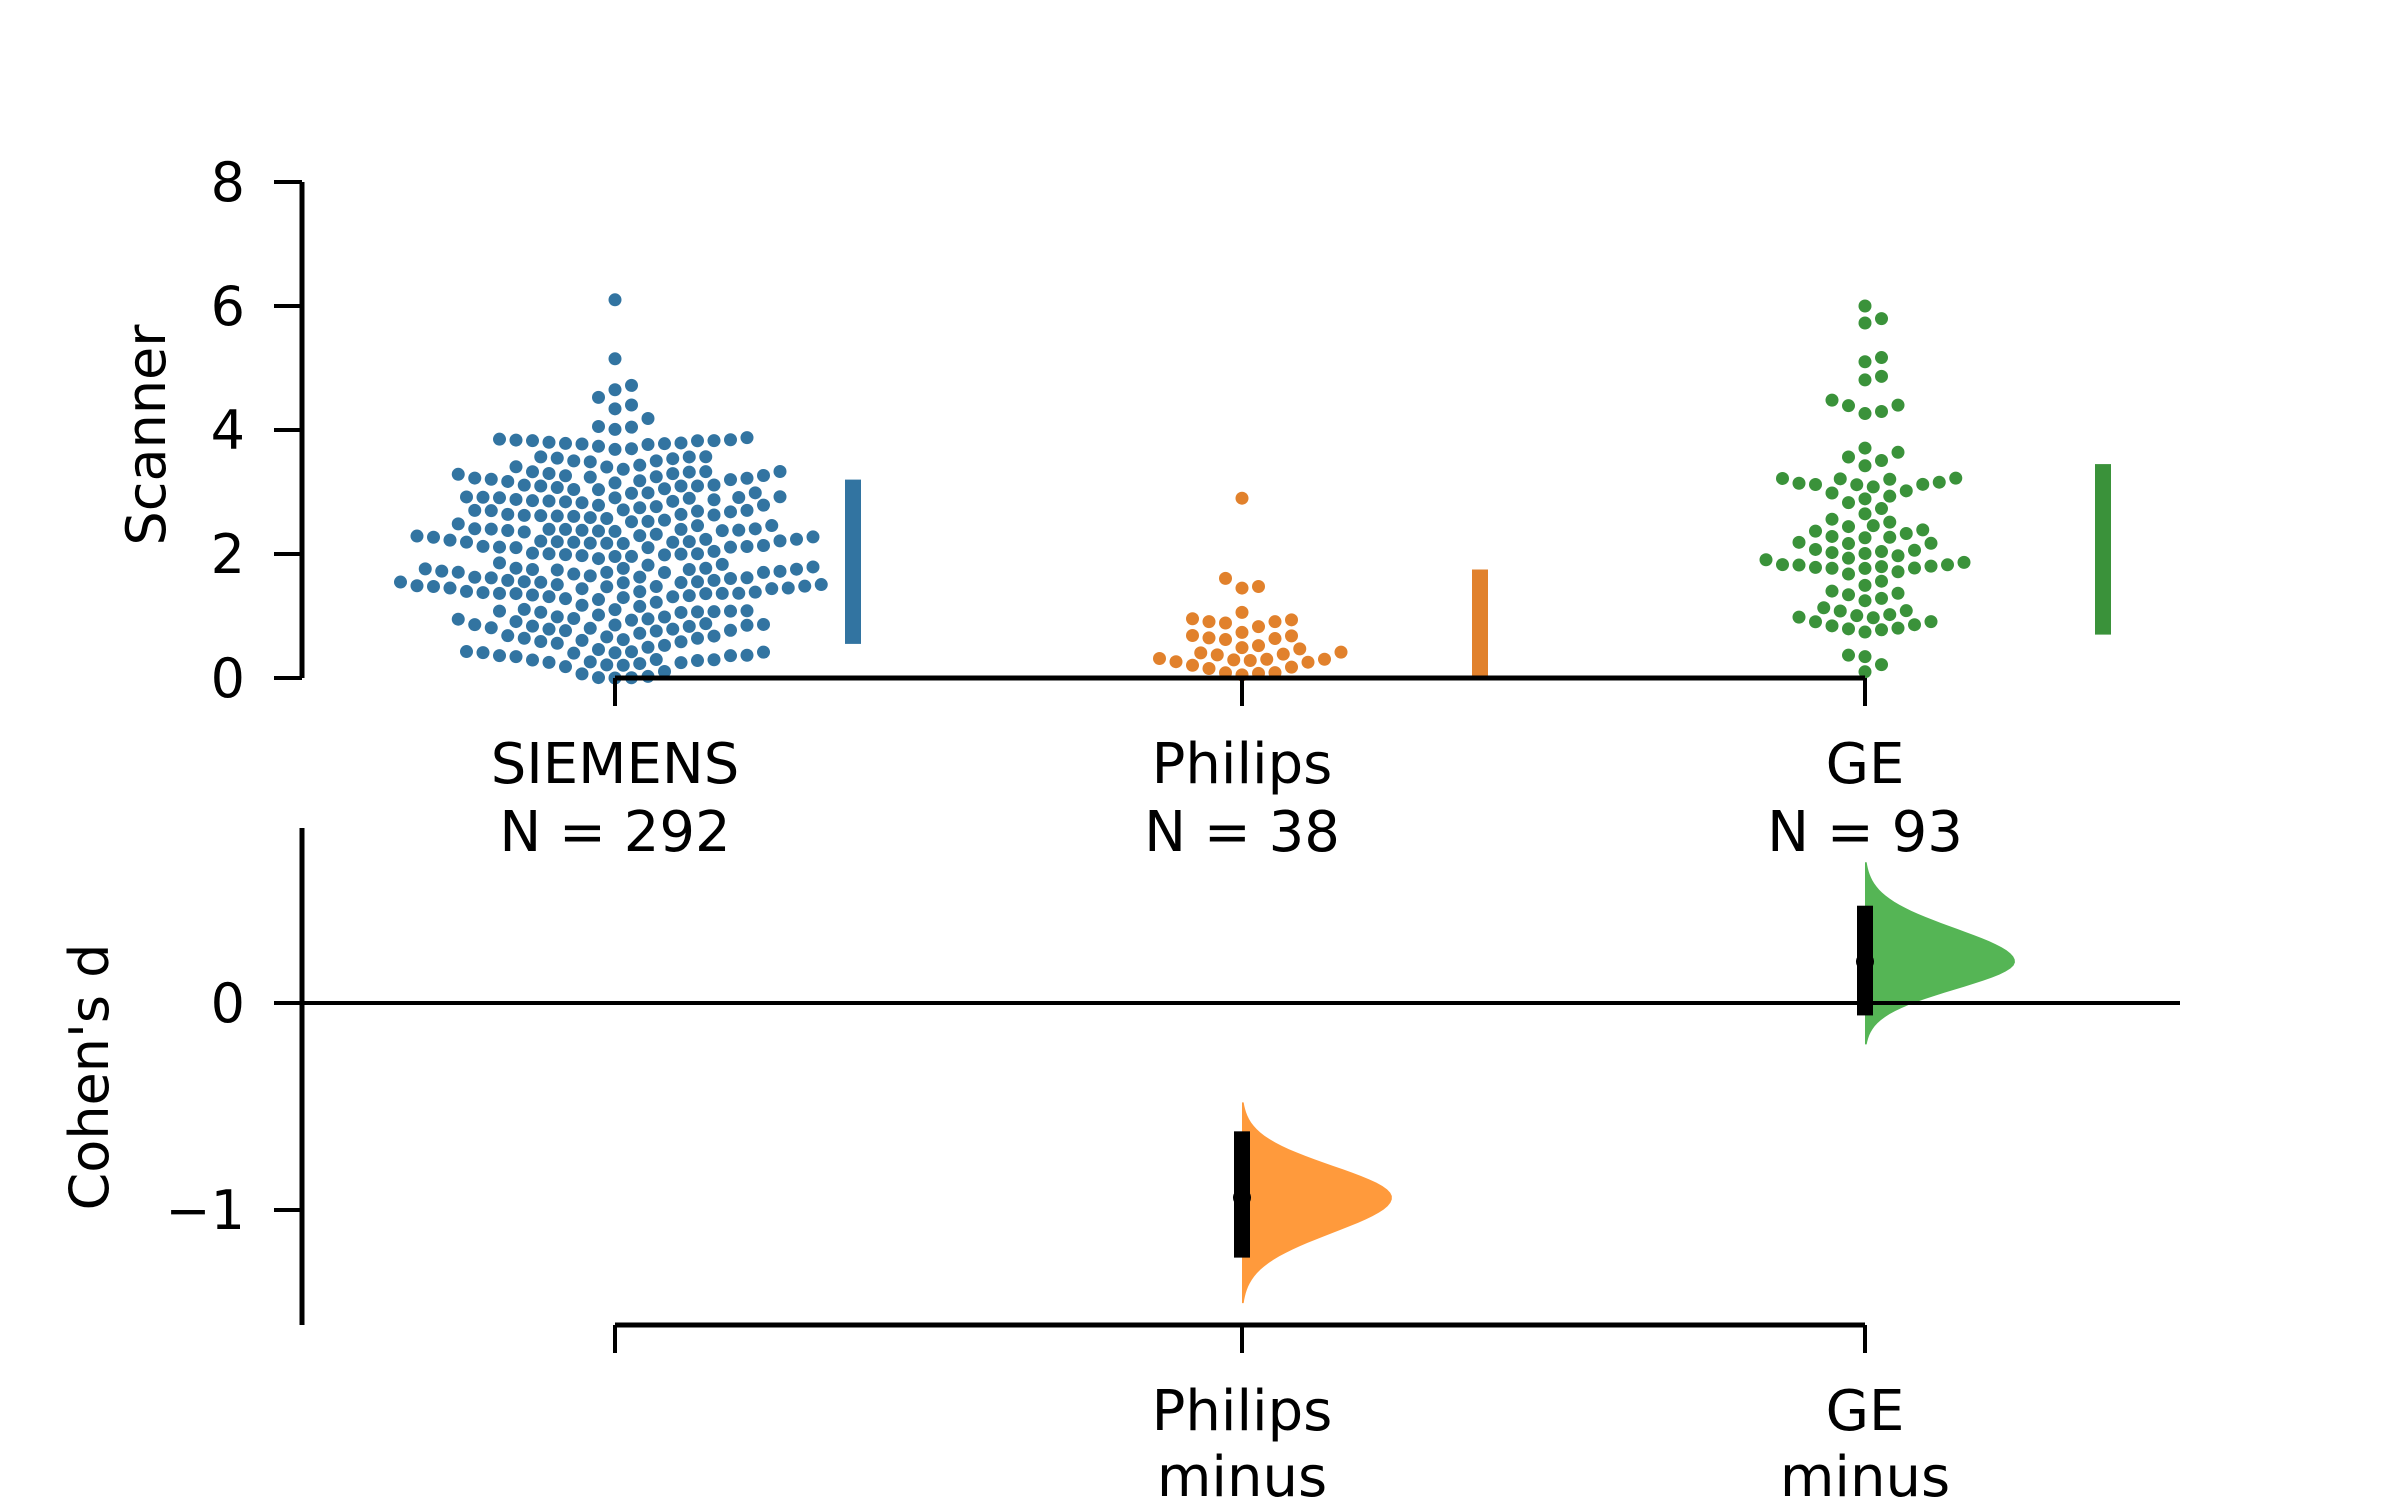 Image resolution: width=2400 pixels, height=1500 pixels. I want to click on bottom-y-ticks: 0 −1, so click(233, 1107).